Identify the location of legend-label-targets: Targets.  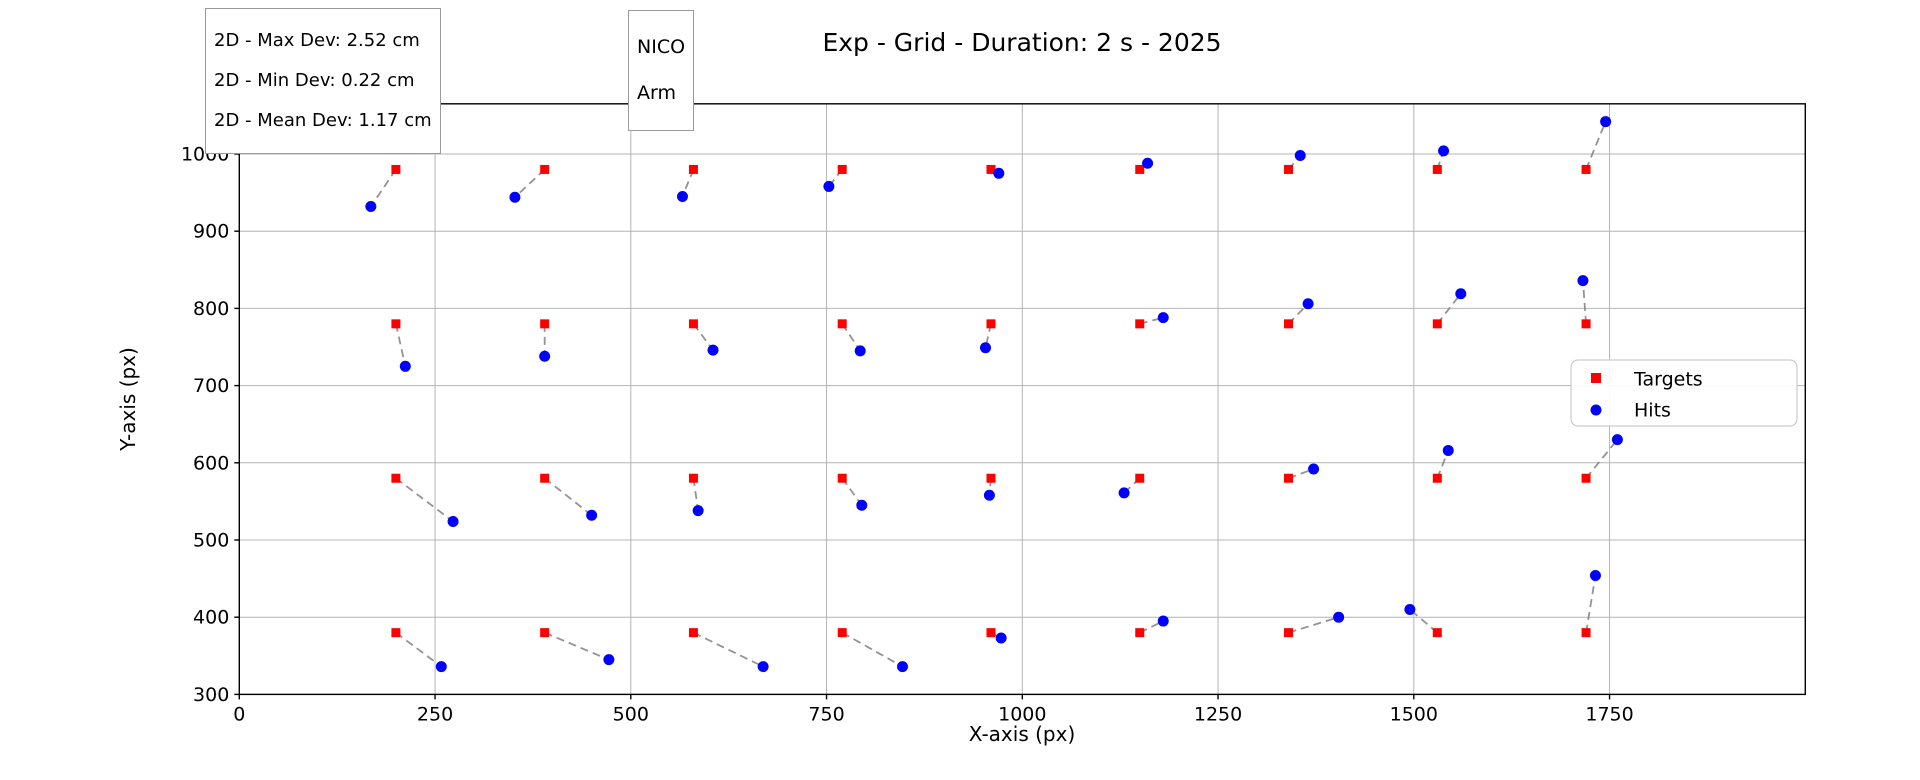
(1668, 380).